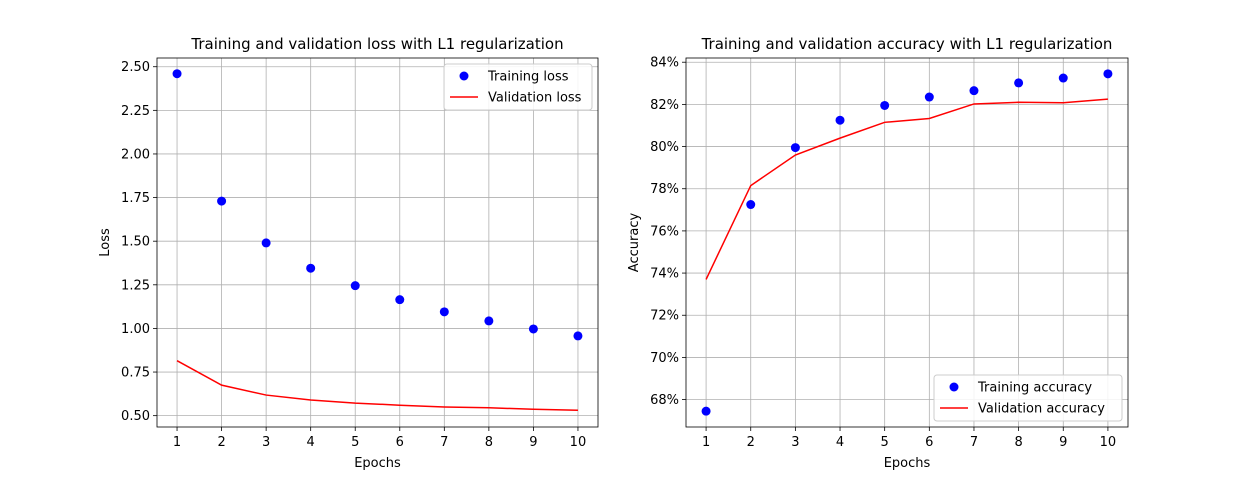  Describe the element at coordinates (105, 242) in the screenshot. I see `y-axis-label: Loss` at that location.